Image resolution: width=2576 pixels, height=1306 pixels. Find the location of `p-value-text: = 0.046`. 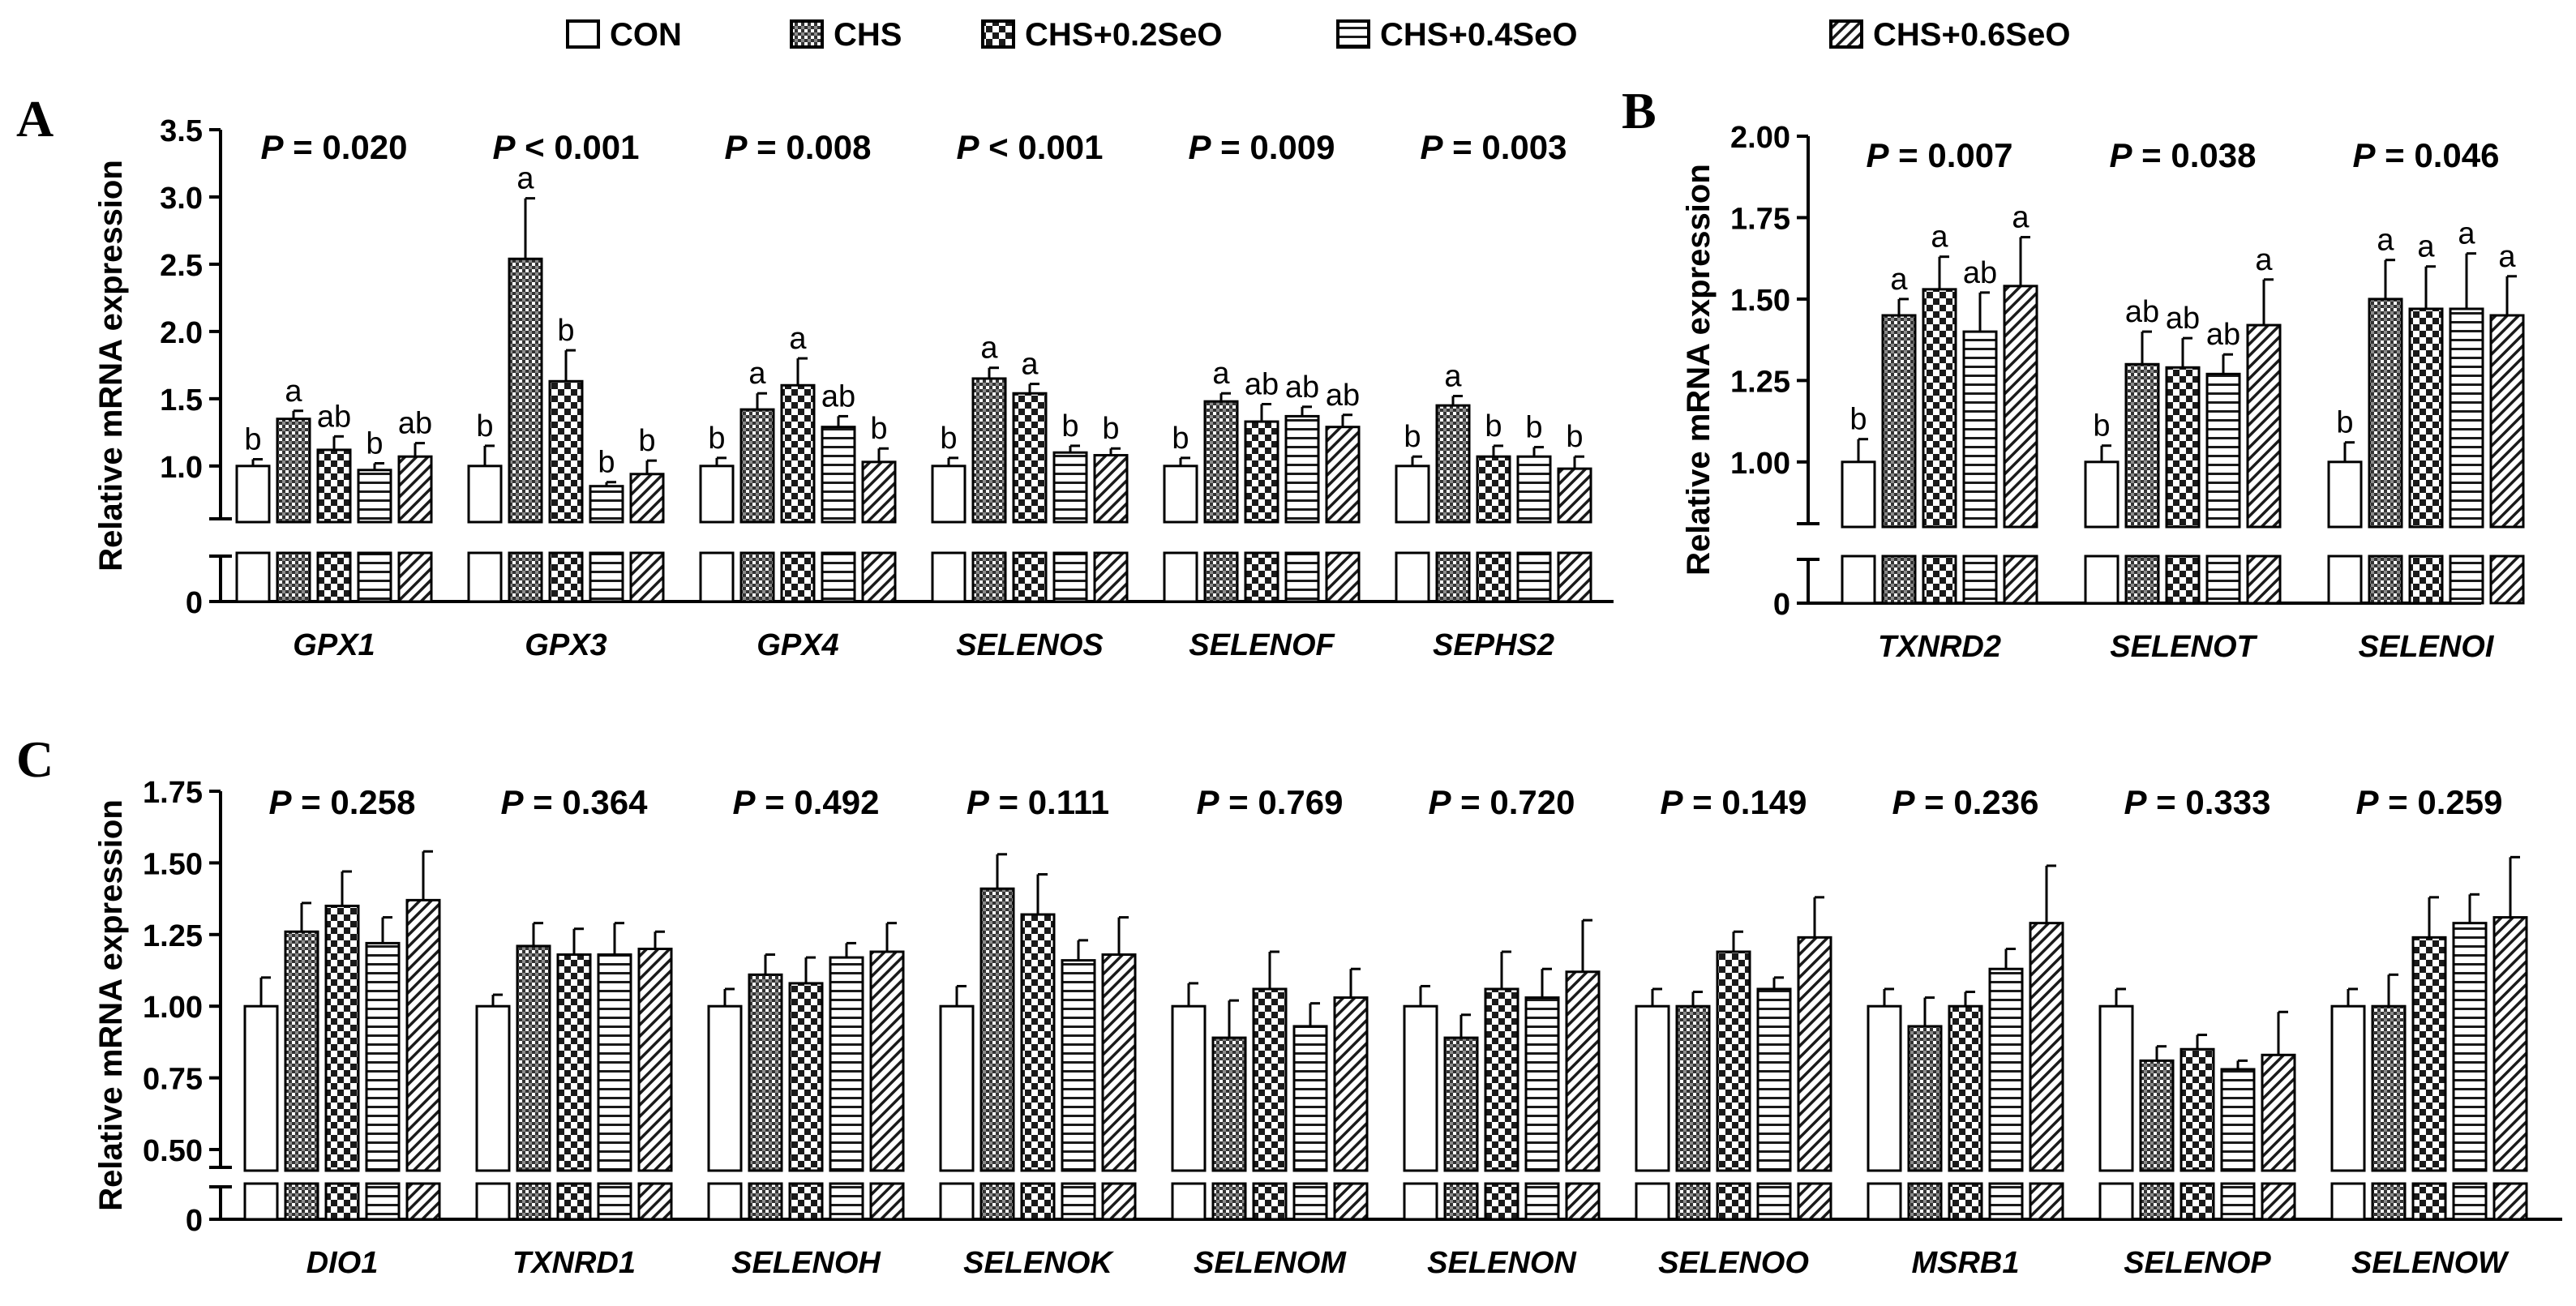

p-value-text: = 0.046 is located at coordinates (2438, 155).